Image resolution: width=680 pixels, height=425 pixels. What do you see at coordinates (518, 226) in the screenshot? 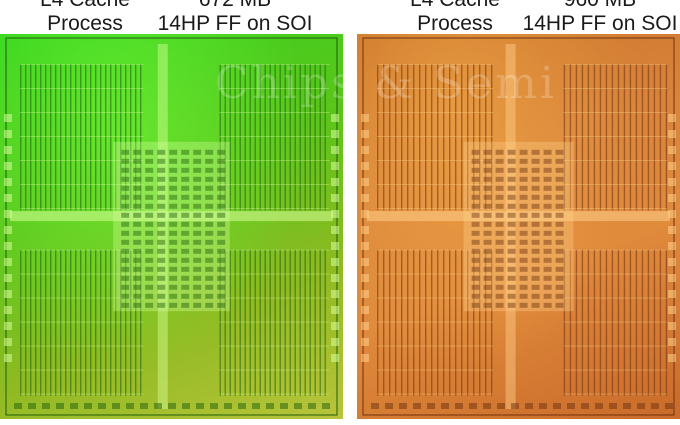
I see `right-die-core-block` at bounding box center [518, 226].